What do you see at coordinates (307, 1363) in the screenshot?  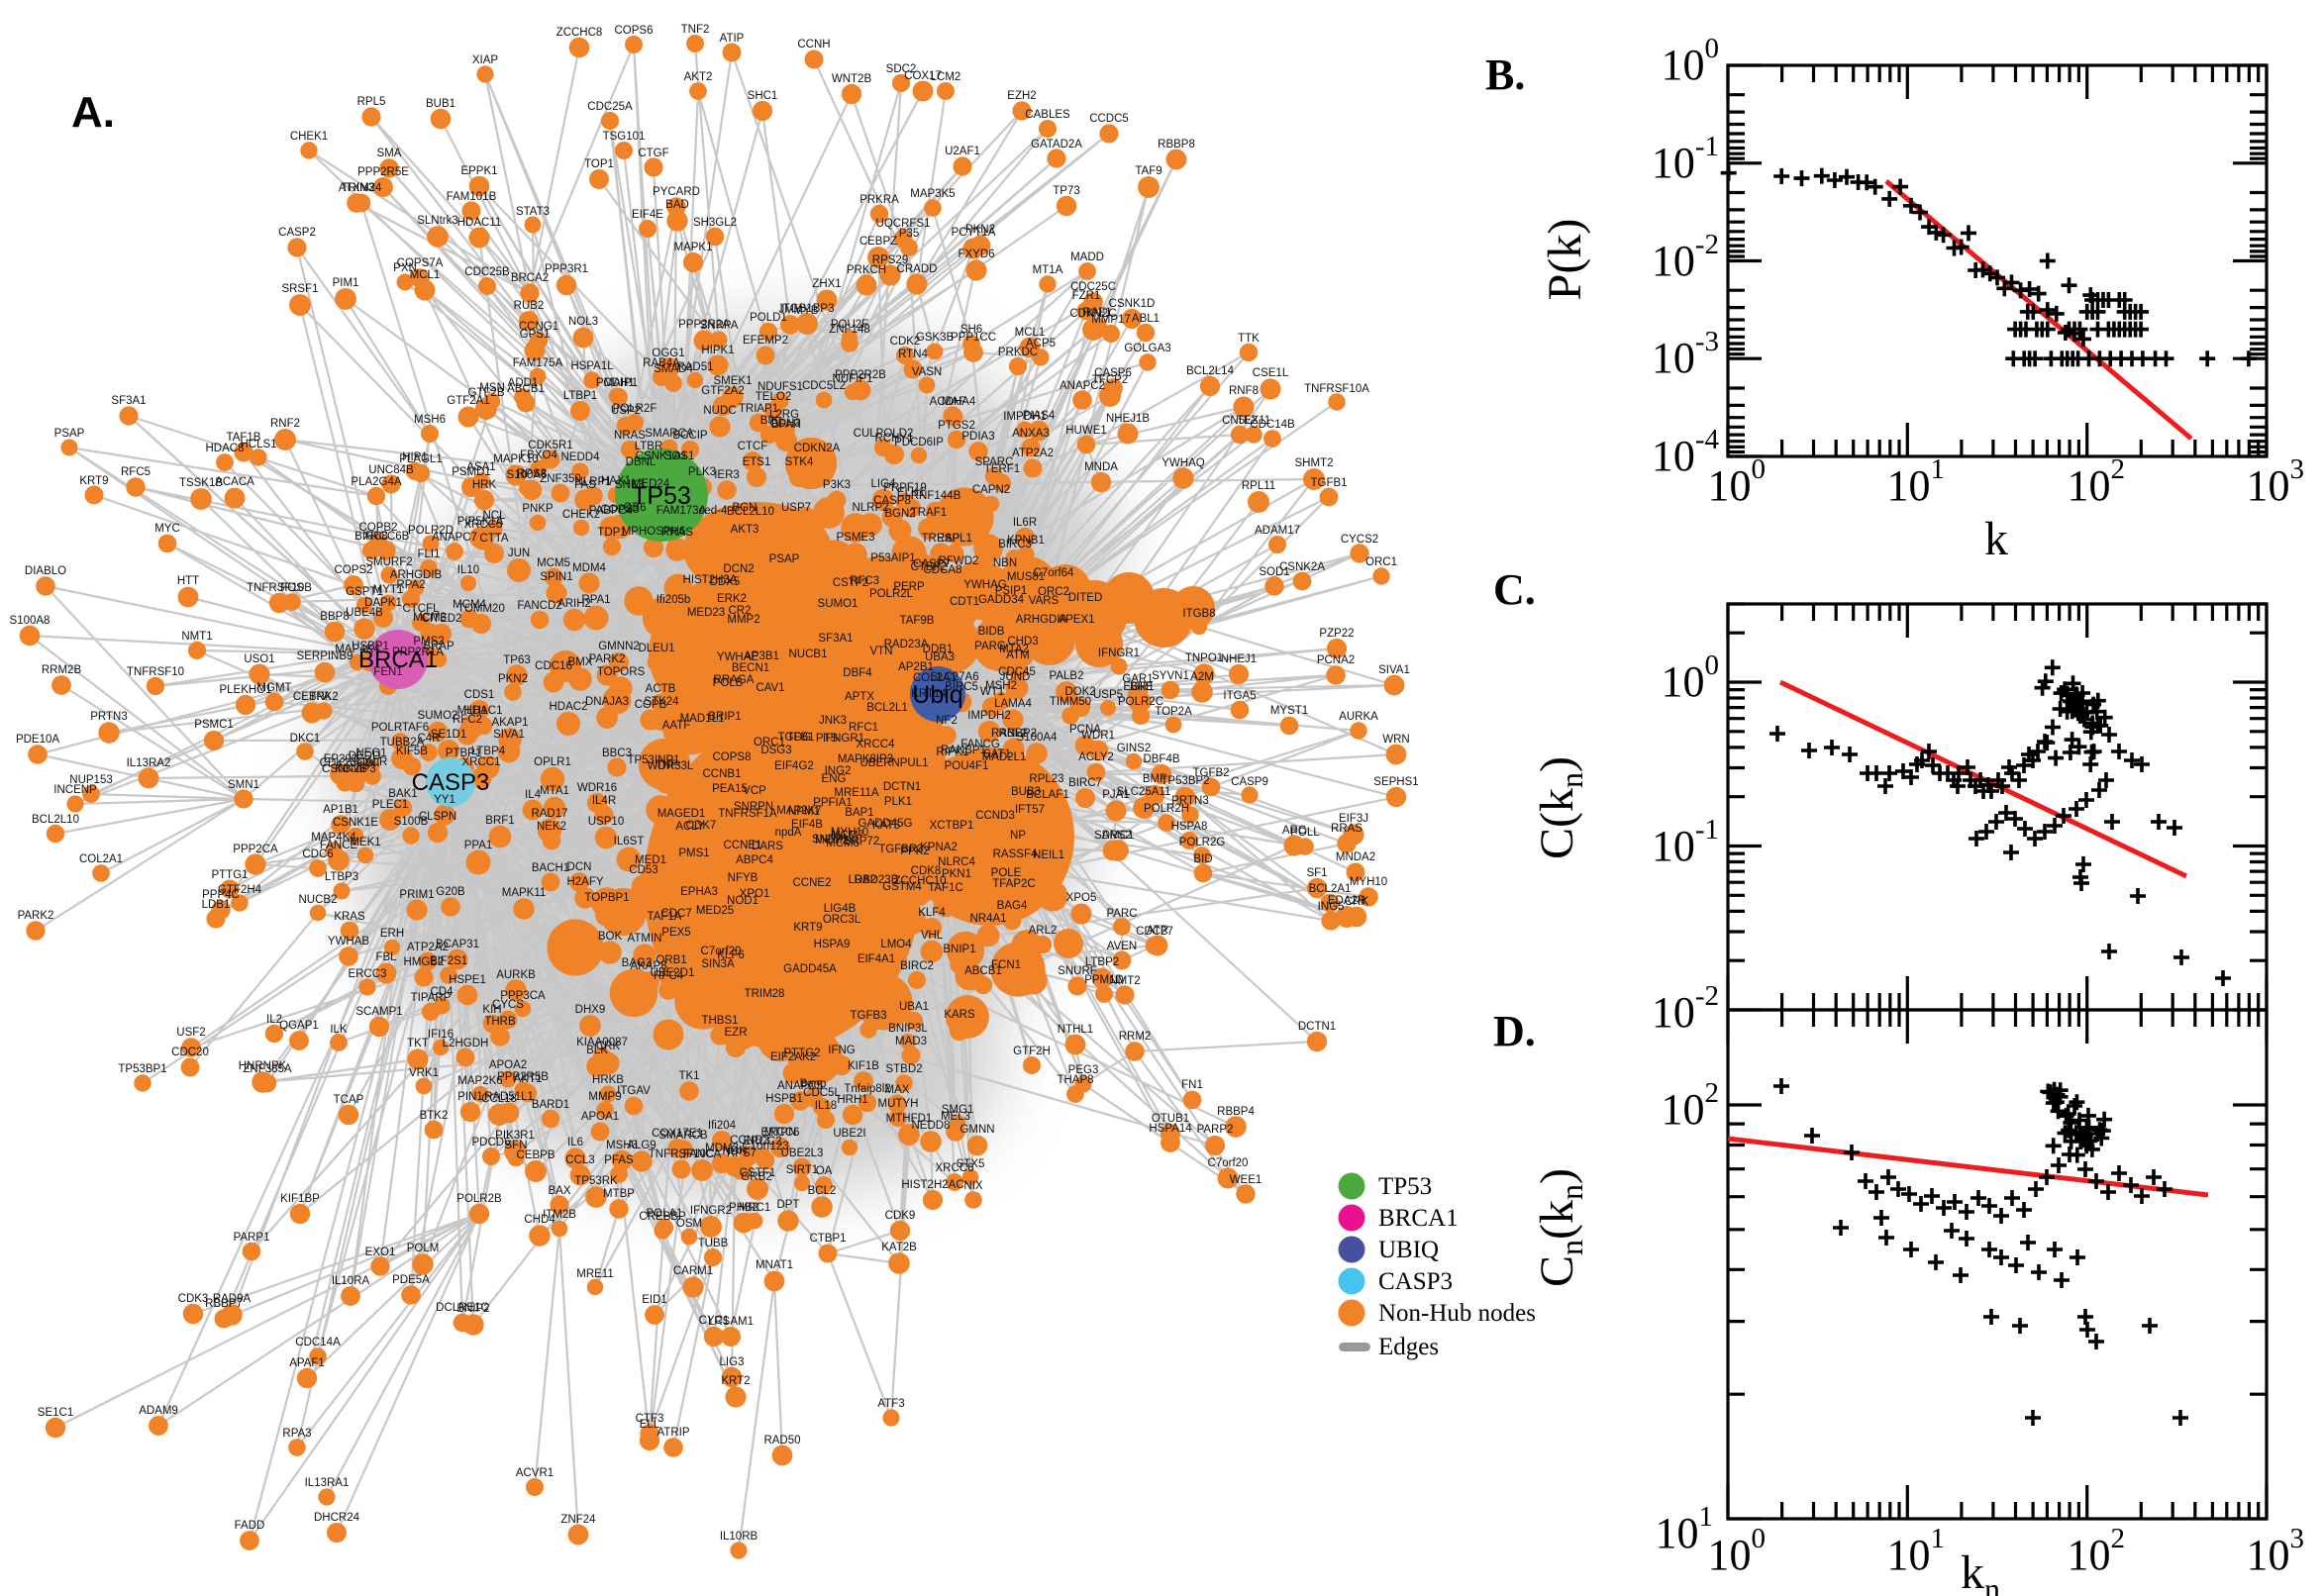 I see `svg-text: APAF1` at bounding box center [307, 1363].